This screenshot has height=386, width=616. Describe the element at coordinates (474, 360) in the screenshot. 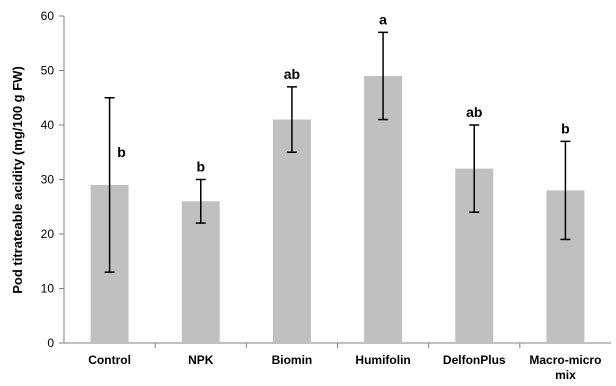

I see `x-category-label: DelfonPlus` at that location.